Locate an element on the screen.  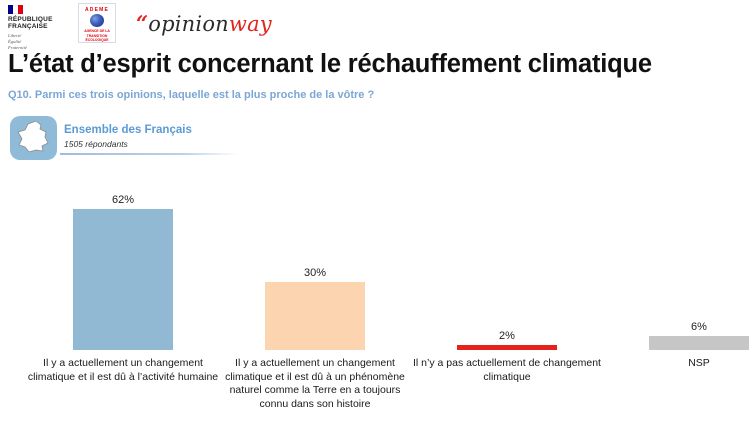
audience-label: Ensemble des Français is located at coordinates (128, 130).